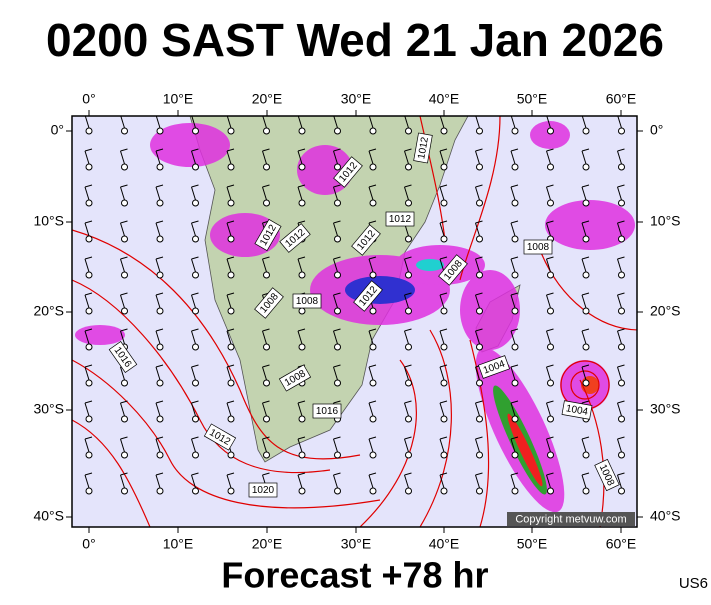 This screenshot has width=711, height=605. Describe the element at coordinates (538, 247) in the screenshot. I see `isobar-label: 1008` at that location.